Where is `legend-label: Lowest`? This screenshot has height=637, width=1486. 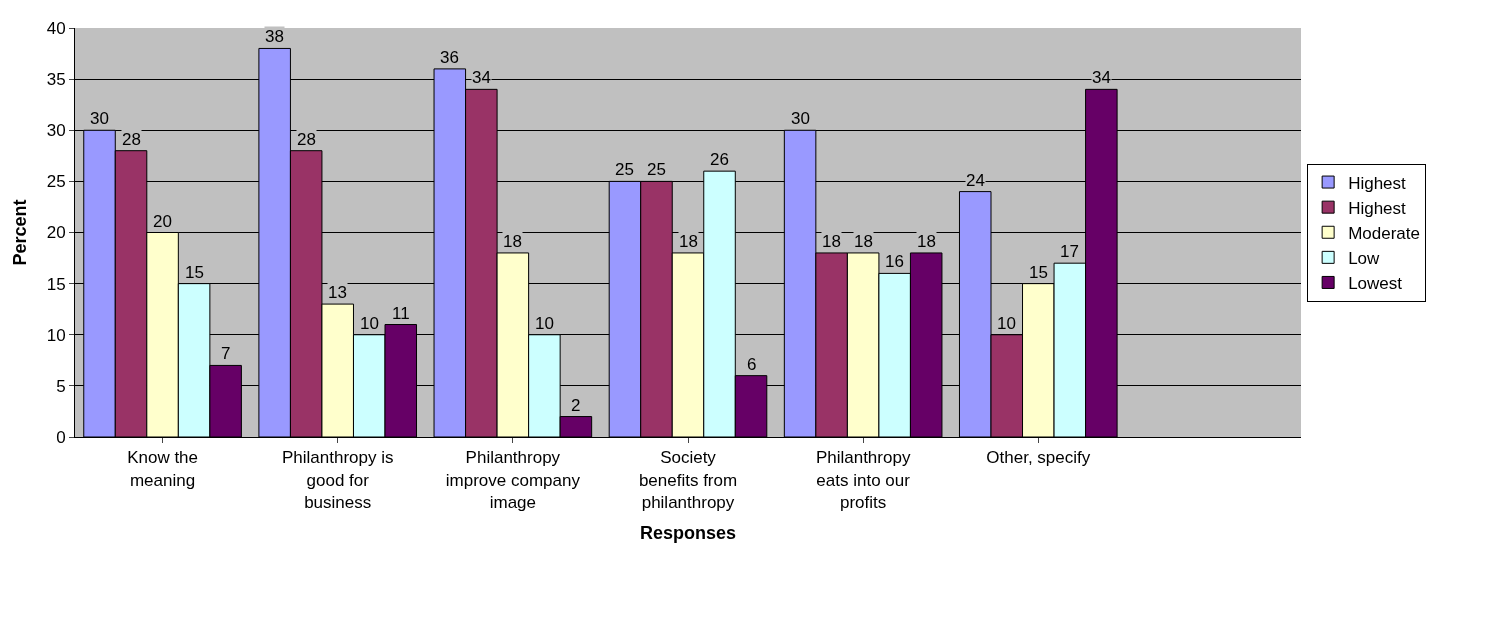
legend-label: Lowest is located at coordinates (1375, 284).